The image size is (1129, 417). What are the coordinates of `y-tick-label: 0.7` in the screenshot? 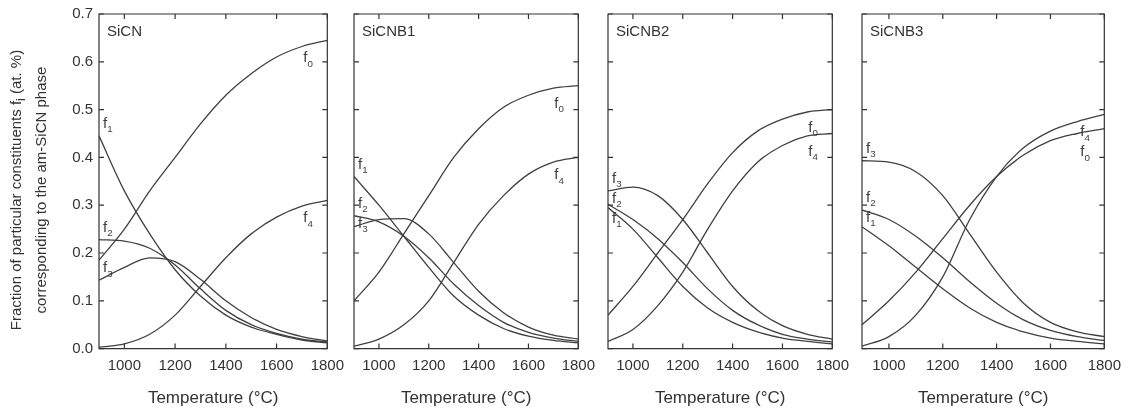 It's located at (82, 13).